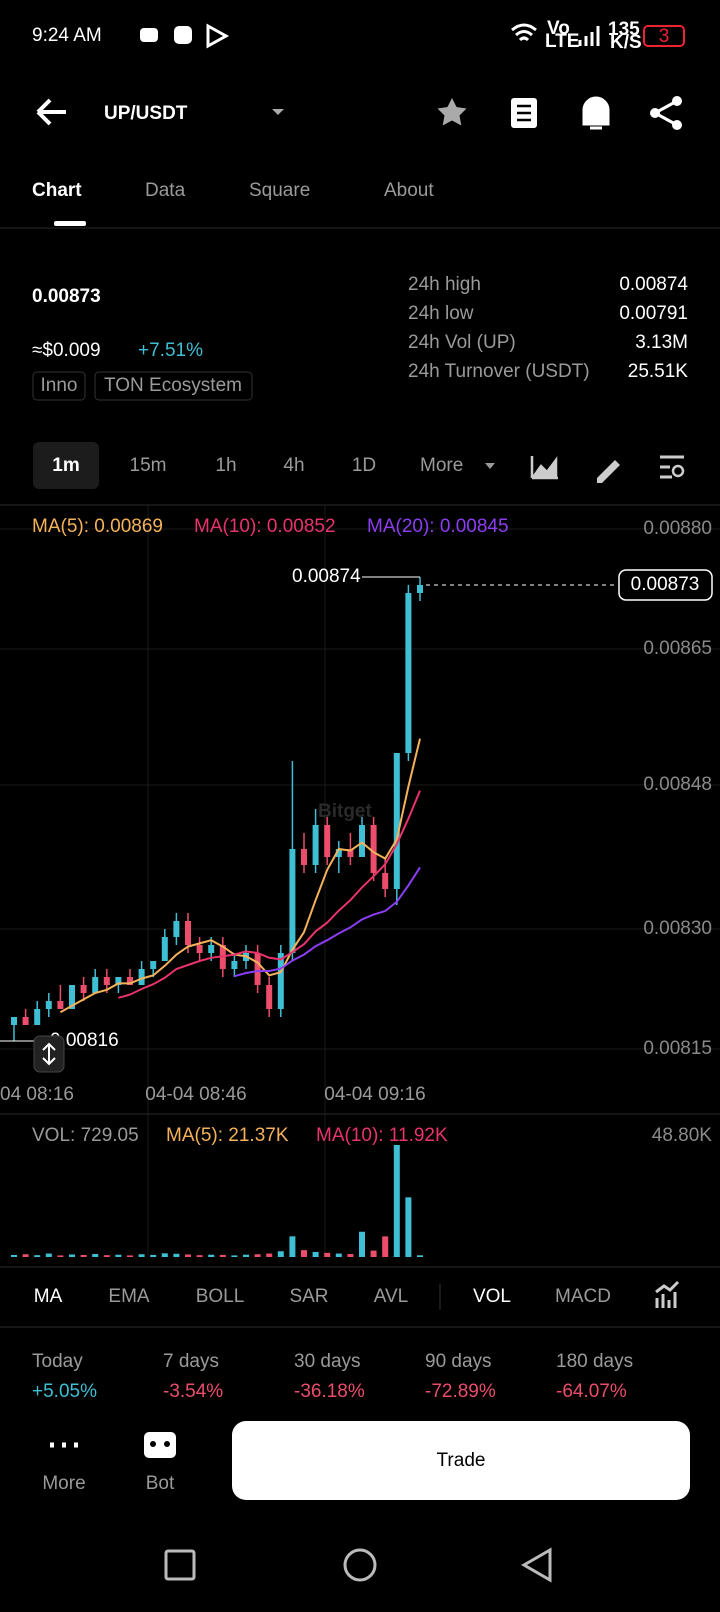 This screenshot has width=720, height=1612. Describe the element at coordinates (64, 1391) in the screenshot. I see `perf-value: +5.05%` at that location.